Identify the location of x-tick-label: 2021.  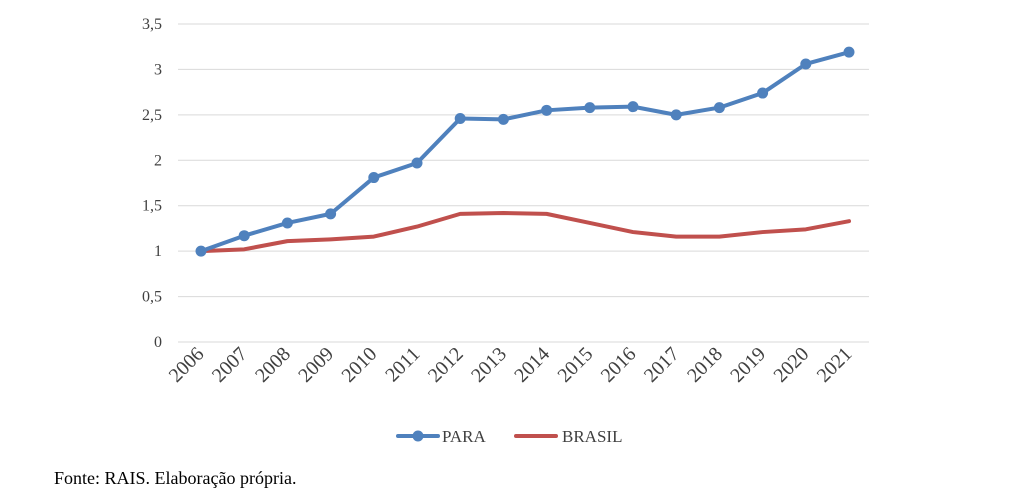
(835, 365).